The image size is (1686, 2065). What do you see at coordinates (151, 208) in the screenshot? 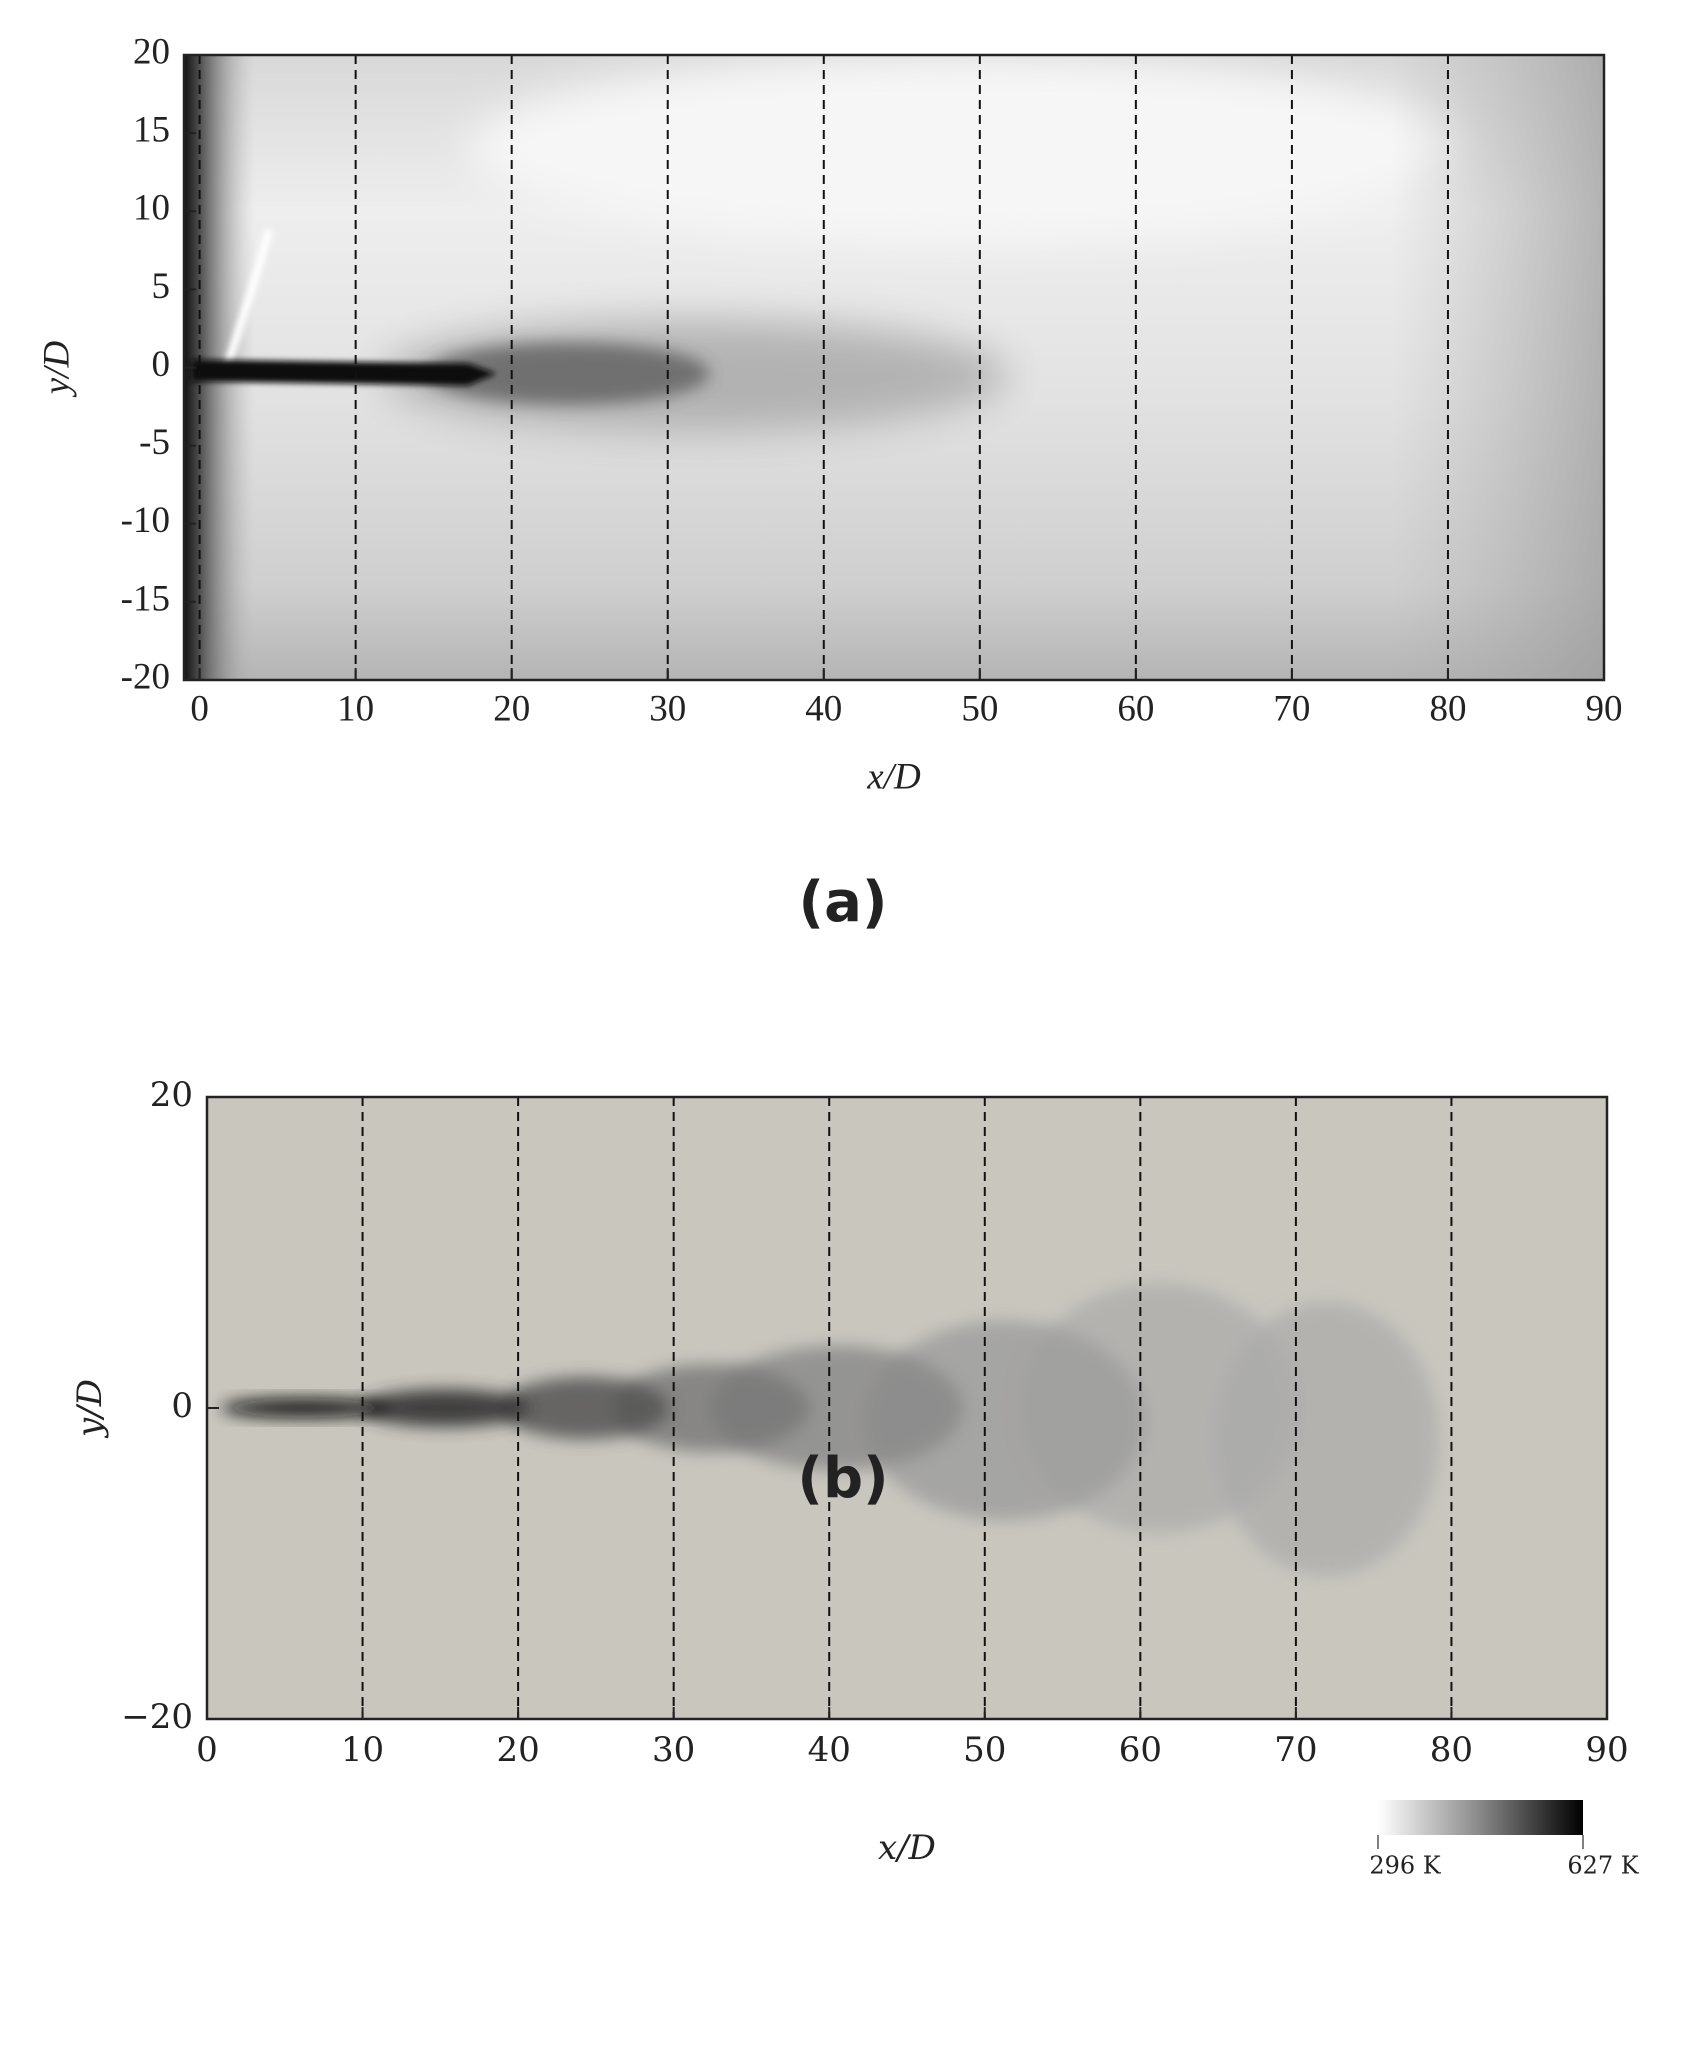
I see `y-tick-label: 10` at bounding box center [151, 208].